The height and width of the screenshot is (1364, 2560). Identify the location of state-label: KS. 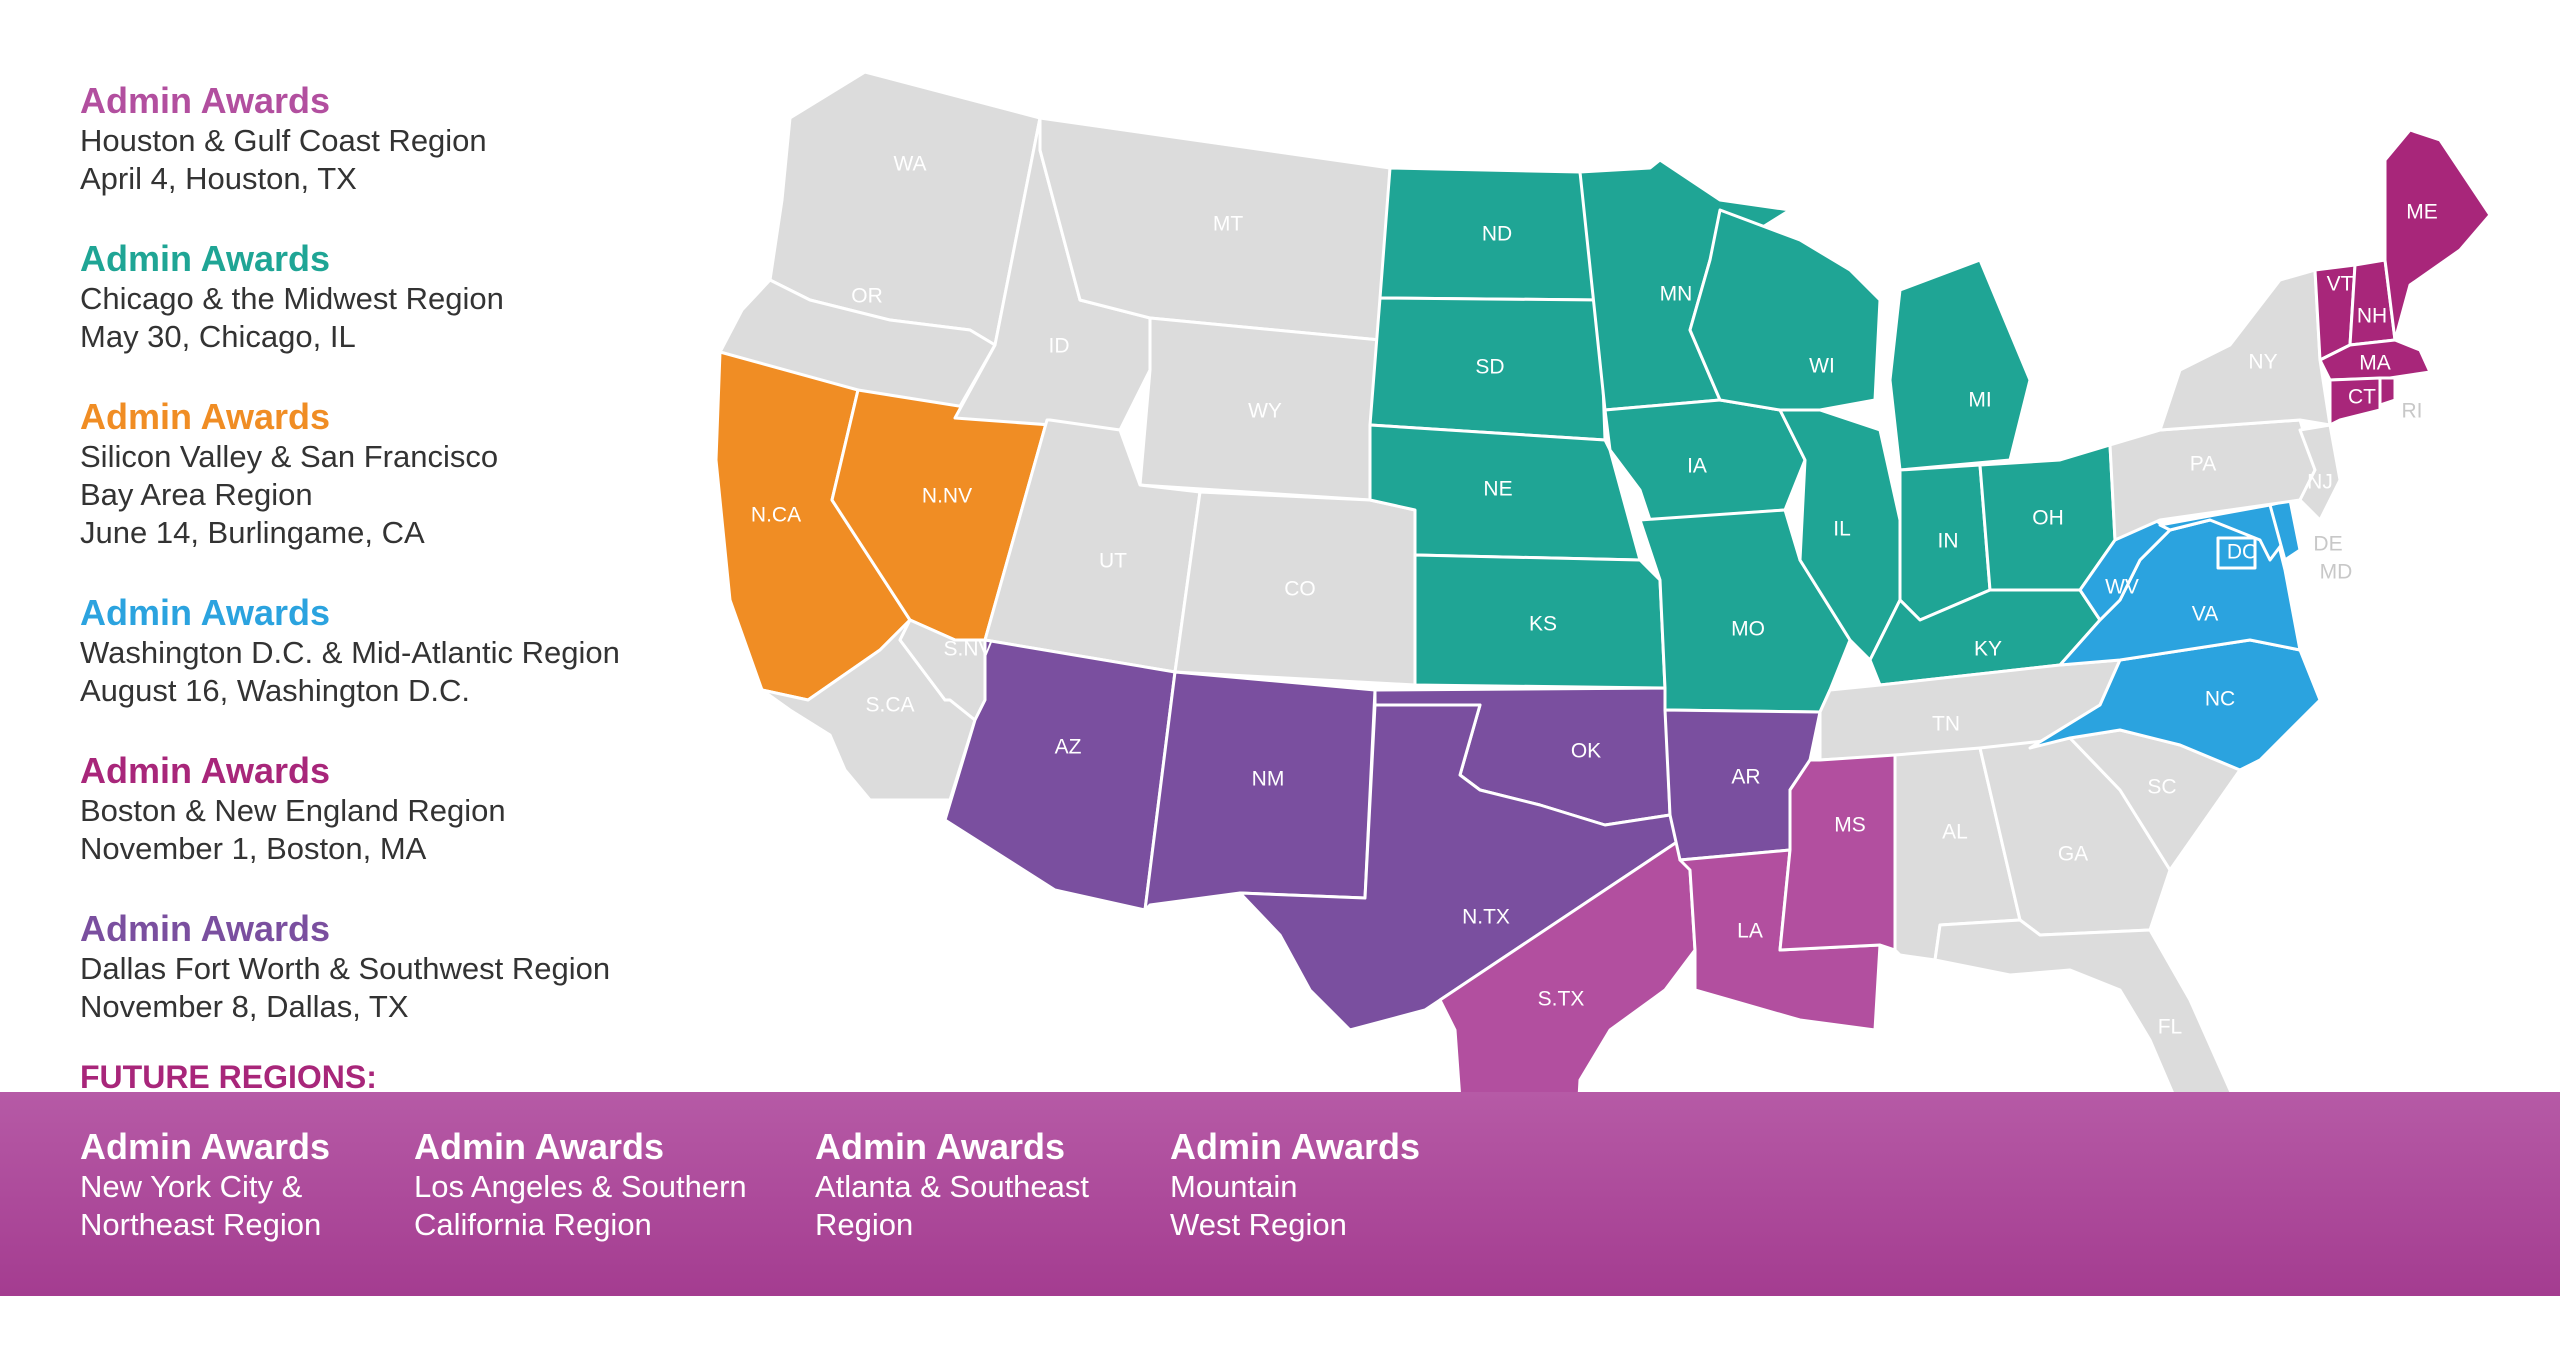
(1543, 624).